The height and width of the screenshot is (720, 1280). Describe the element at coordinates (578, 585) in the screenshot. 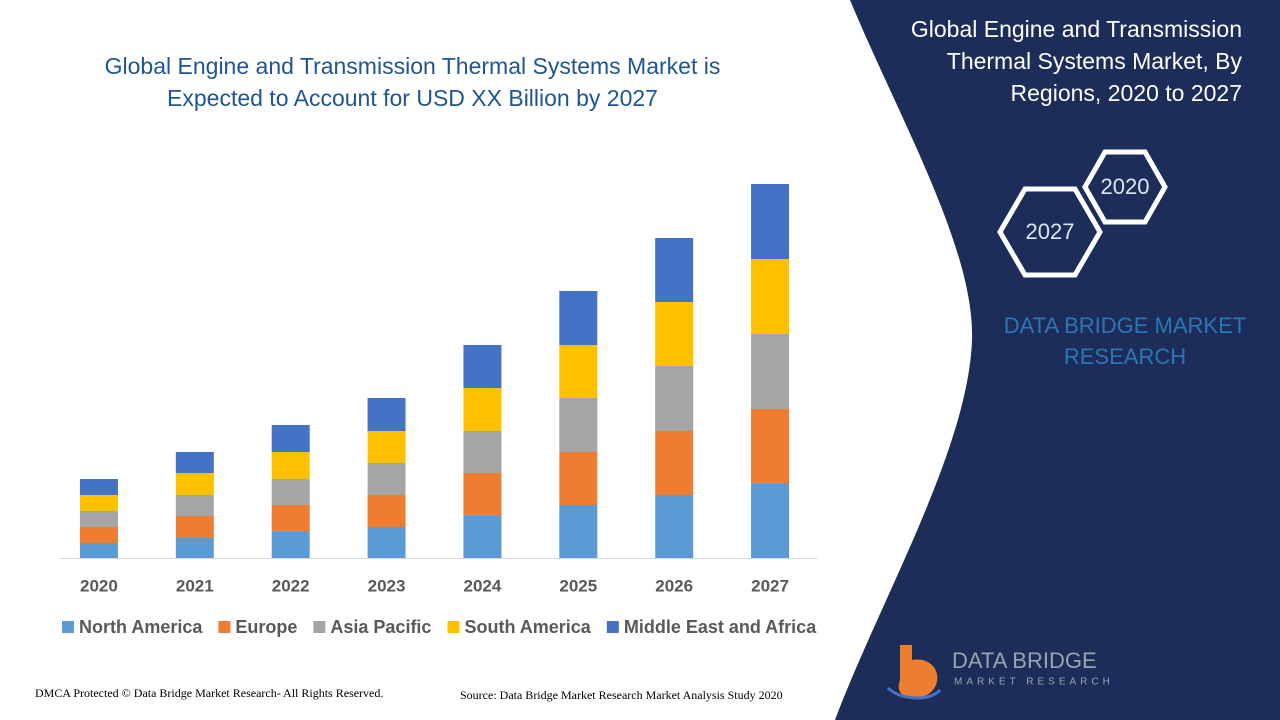

I see `x-tick-label: 2025` at that location.